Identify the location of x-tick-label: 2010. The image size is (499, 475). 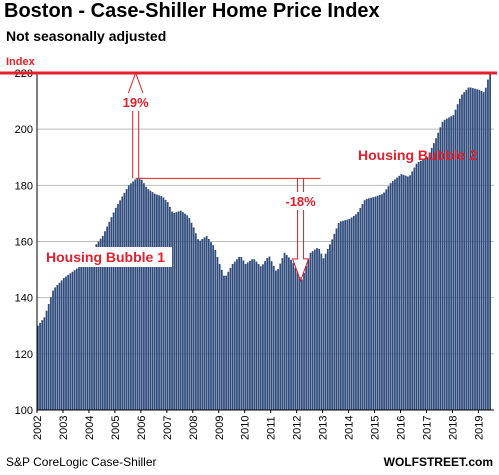
(246, 428).